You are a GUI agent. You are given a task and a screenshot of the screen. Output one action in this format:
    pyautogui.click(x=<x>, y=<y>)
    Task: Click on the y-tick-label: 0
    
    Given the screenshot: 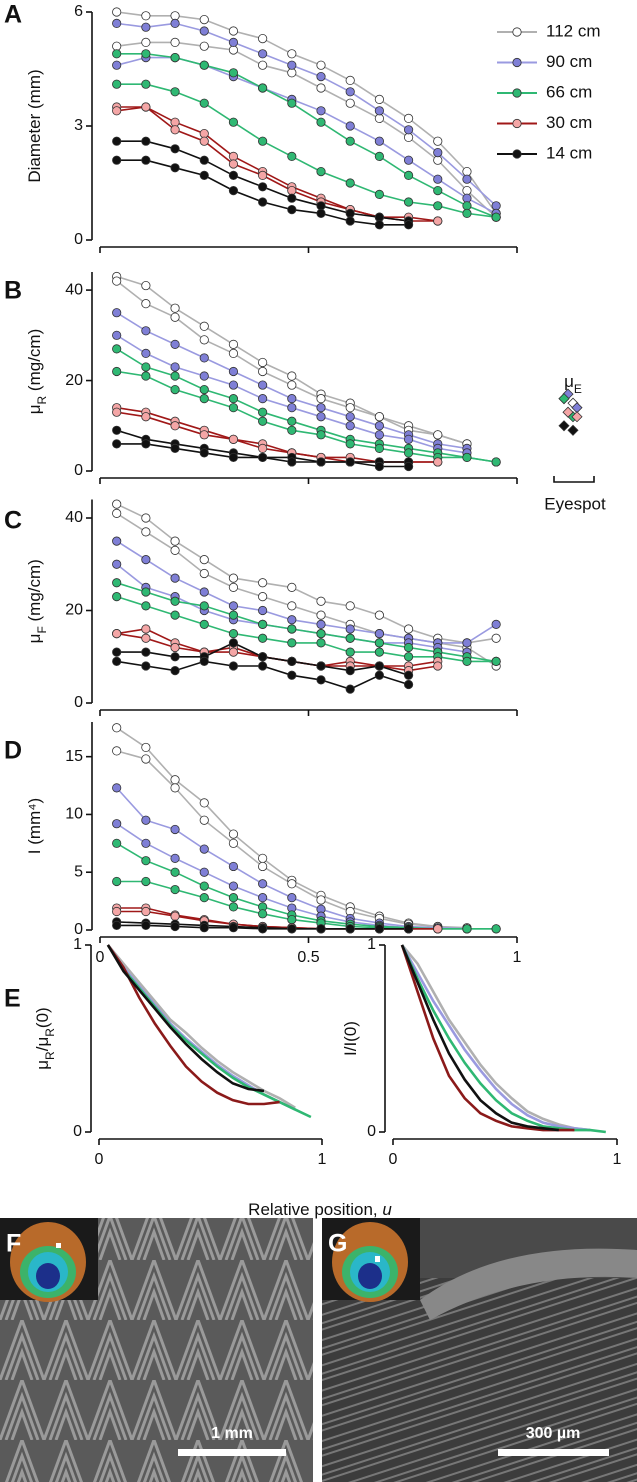 What is the action you would take?
    pyautogui.click(x=77, y=1131)
    